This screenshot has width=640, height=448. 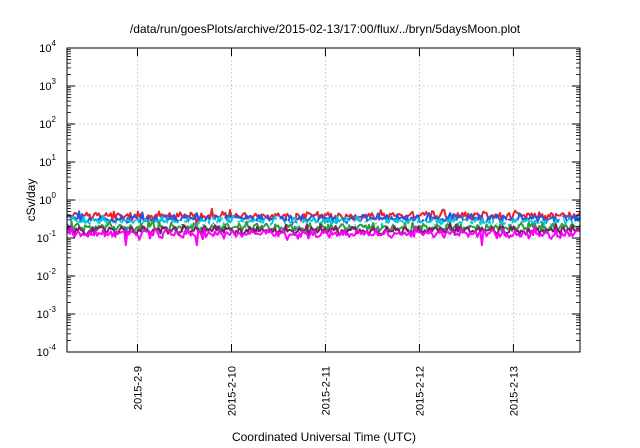 What do you see at coordinates (53, 233) in the screenshot?
I see `y-tick-label-exponent: -1` at bounding box center [53, 233].